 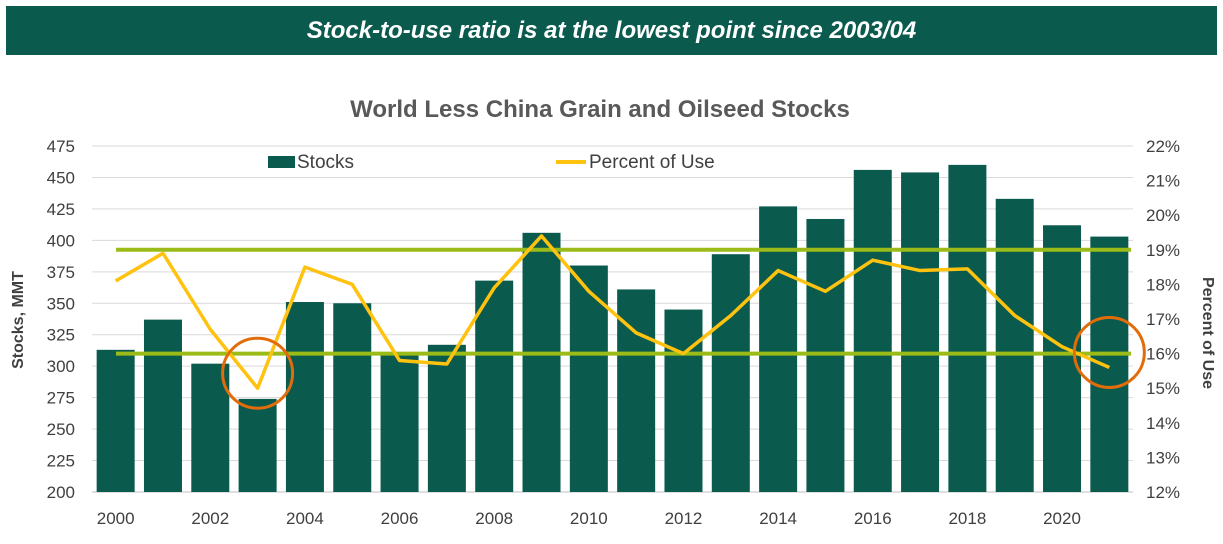 I want to click on y-tick-label: 250, so click(x=61, y=429).